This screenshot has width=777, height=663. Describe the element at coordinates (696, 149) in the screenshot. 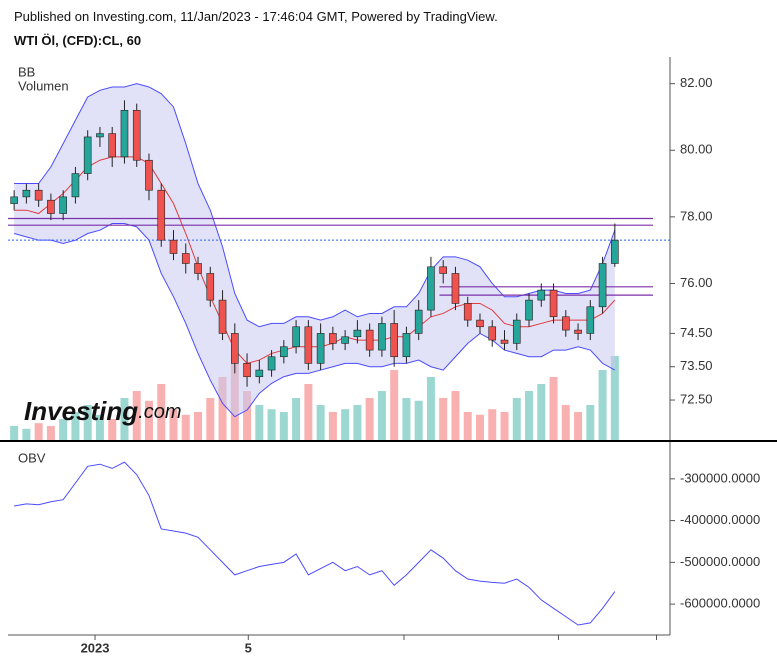

I see `y-tick-label: 80.00` at that location.